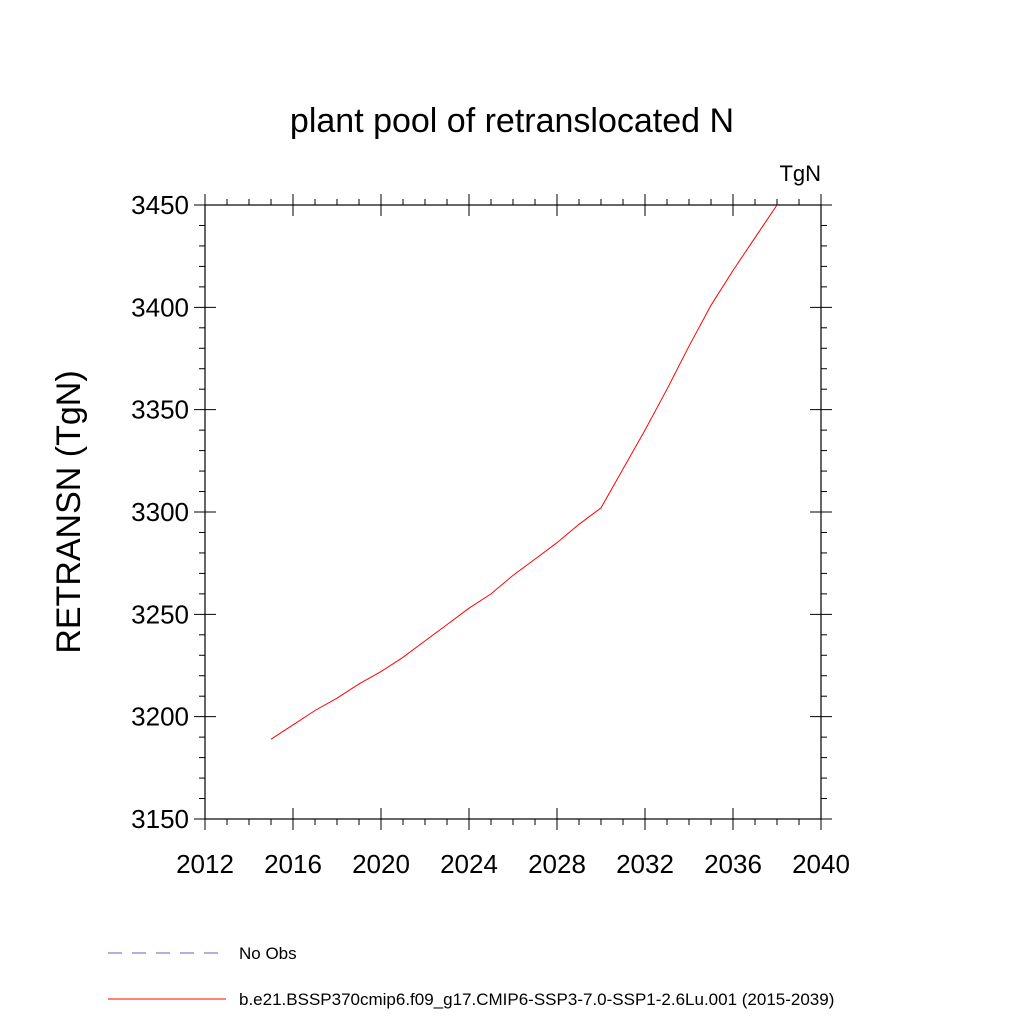 The height and width of the screenshot is (1024, 1024). Describe the element at coordinates (69, 511) in the screenshot. I see `y-axis-label: RETRANSN (TgN)` at that location.